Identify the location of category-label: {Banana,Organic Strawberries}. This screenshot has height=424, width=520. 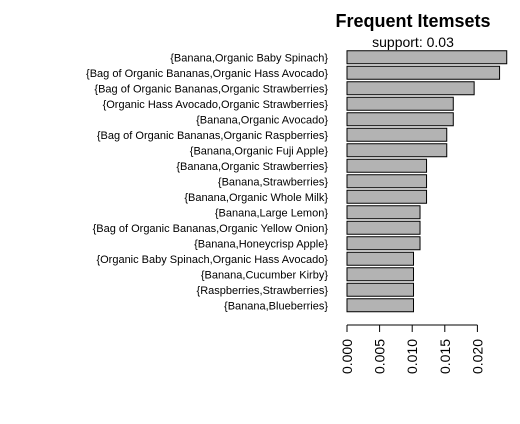
(252, 167).